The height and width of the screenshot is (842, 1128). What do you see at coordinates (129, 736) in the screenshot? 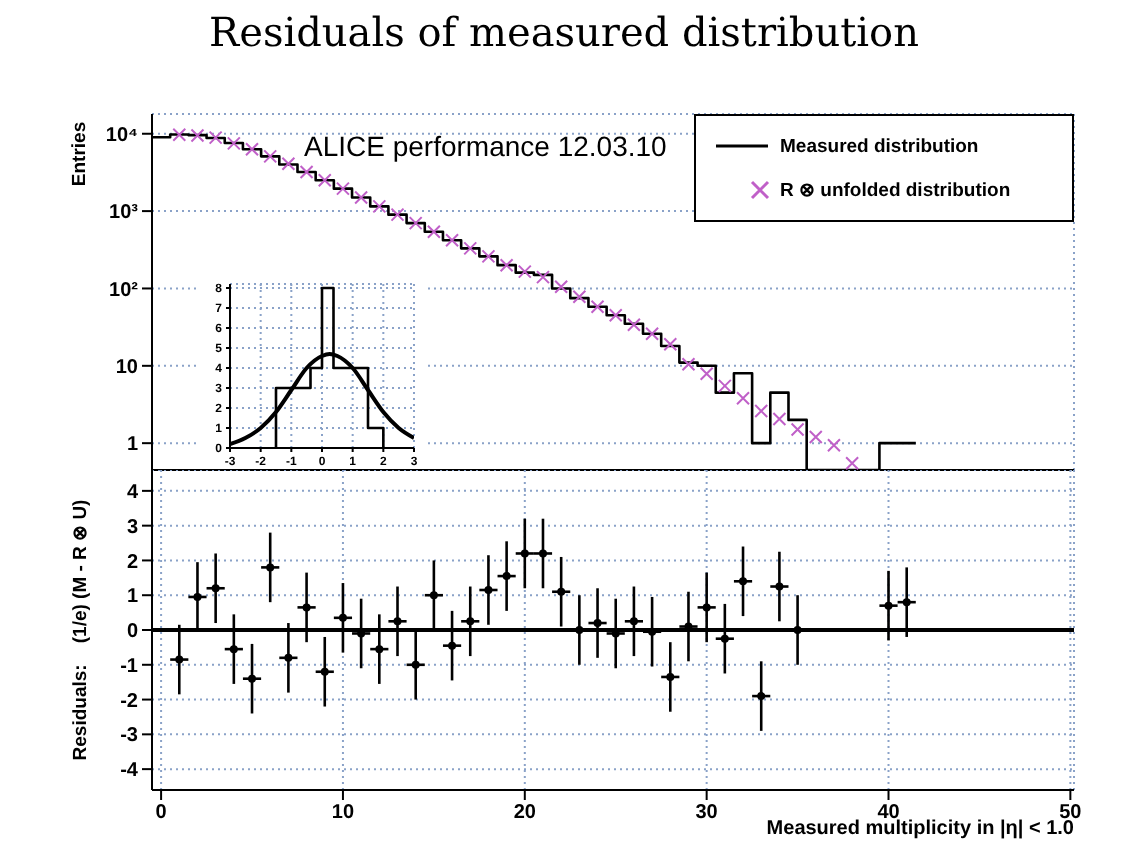
I see `y-tick-label: -3` at bounding box center [129, 736].